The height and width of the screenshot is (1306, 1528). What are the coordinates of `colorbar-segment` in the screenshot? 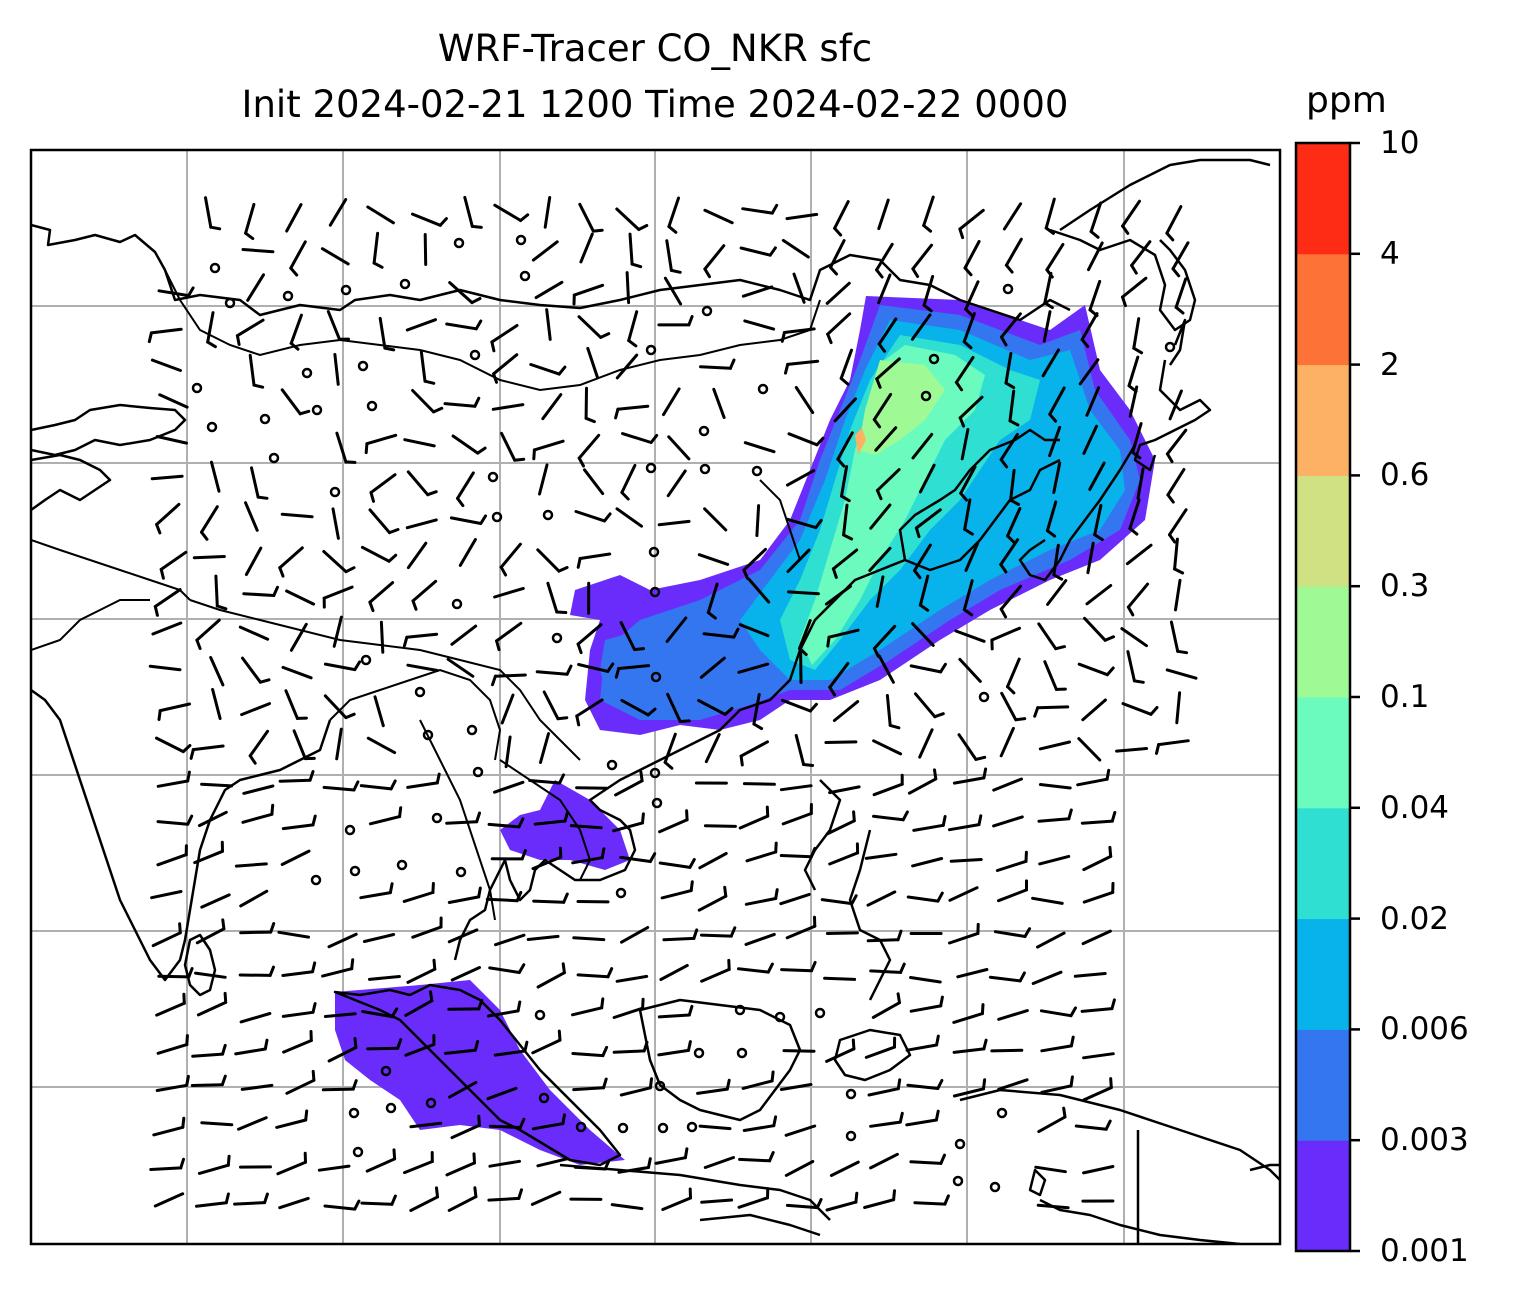 It's located at (1323, 1085).